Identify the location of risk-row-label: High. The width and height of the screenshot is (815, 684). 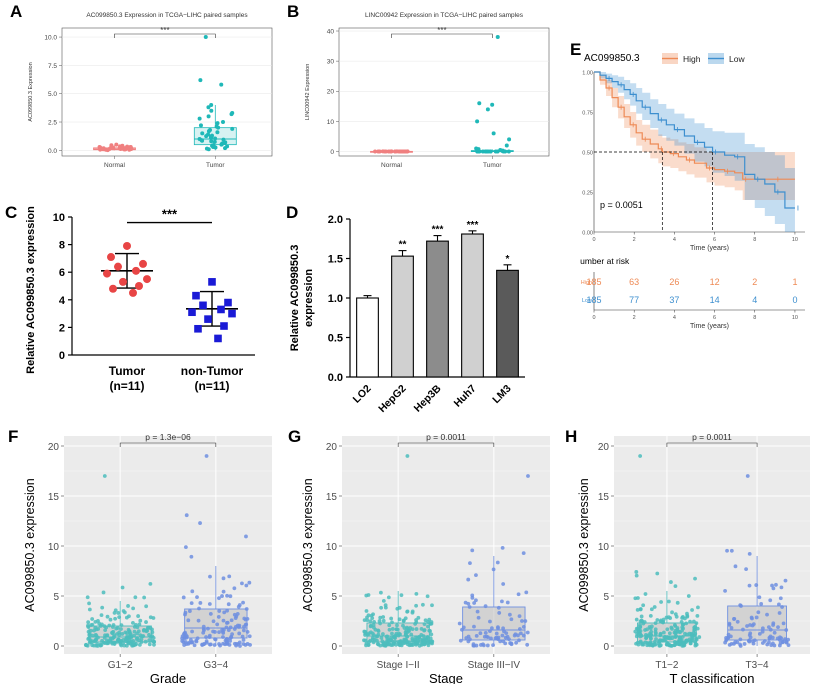
(586, 283).